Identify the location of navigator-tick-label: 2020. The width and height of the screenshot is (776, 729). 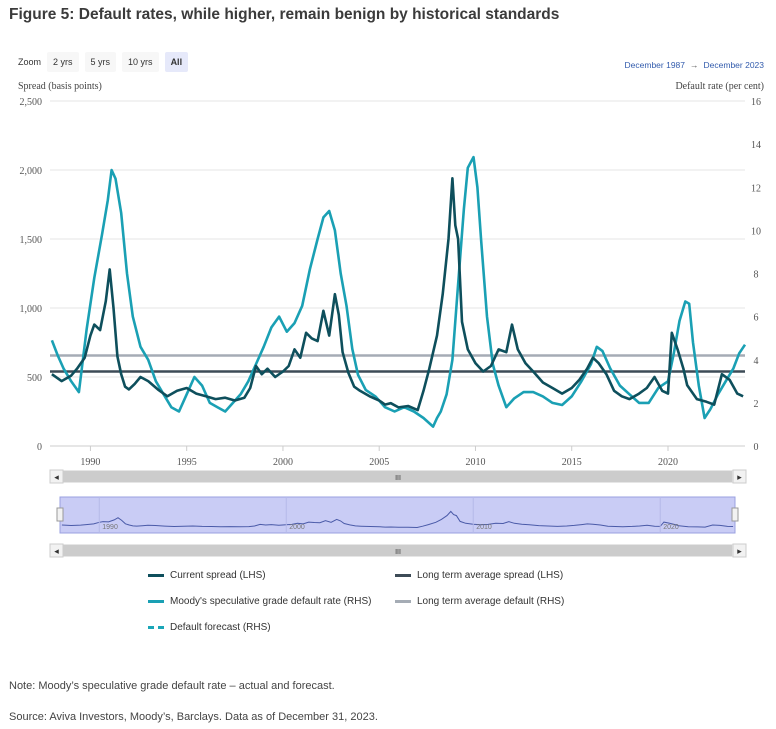
(671, 527).